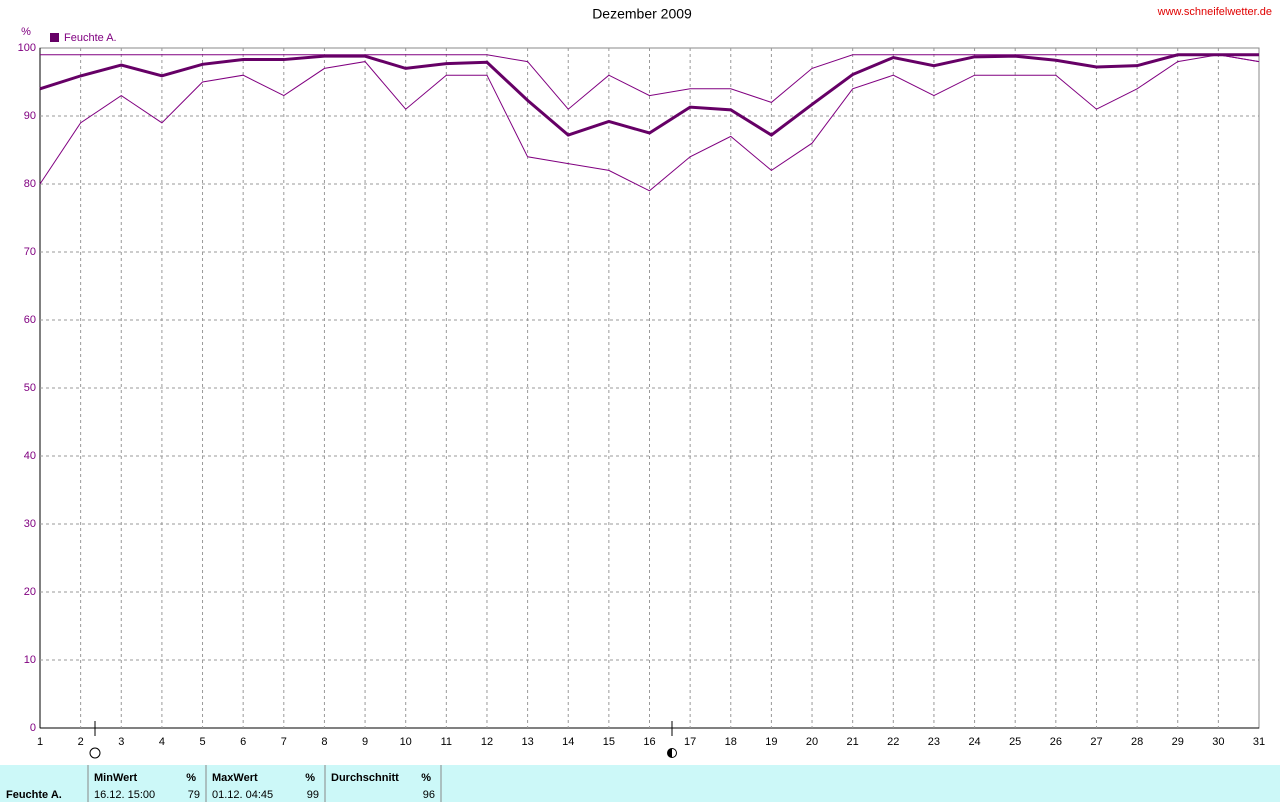 The image size is (1280, 802). What do you see at coordinates (609, 742) in the screenshot?
I see `x-tick-label: 15` at bounding box center [609, 742].